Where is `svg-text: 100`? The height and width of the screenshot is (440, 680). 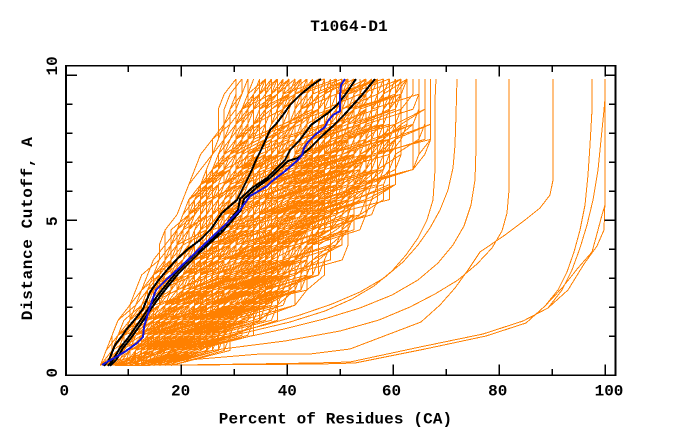
svg-text: 100 is located at coordinates (609, 392).